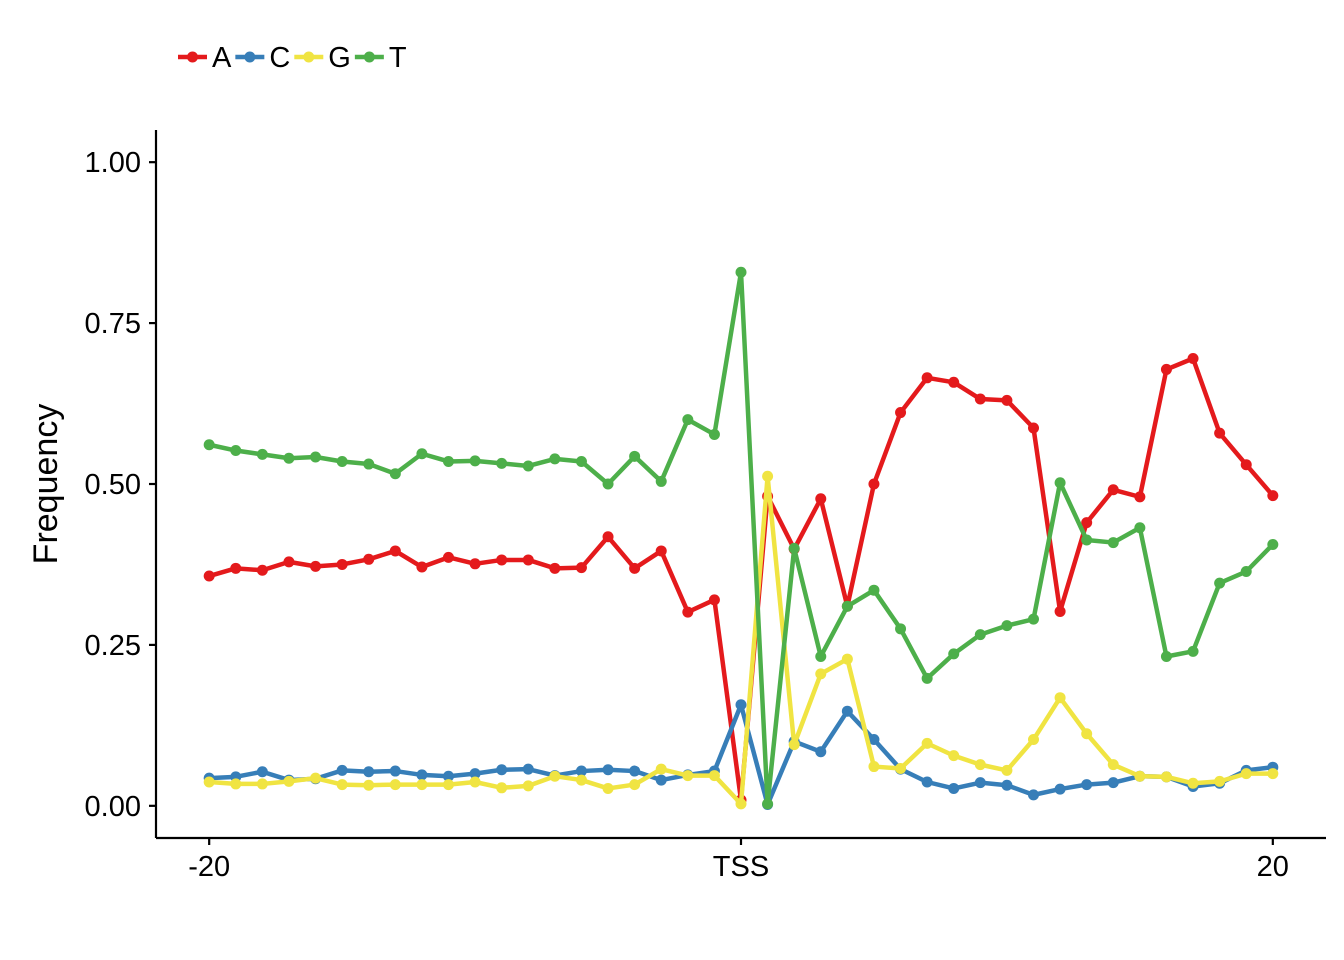 Image resolution: width=1344 pixels, height=960 pixels. What do you see at coordinates (339, 58) in the screenshot?
I see `legend-label: G` at bounding box center [339, 58].